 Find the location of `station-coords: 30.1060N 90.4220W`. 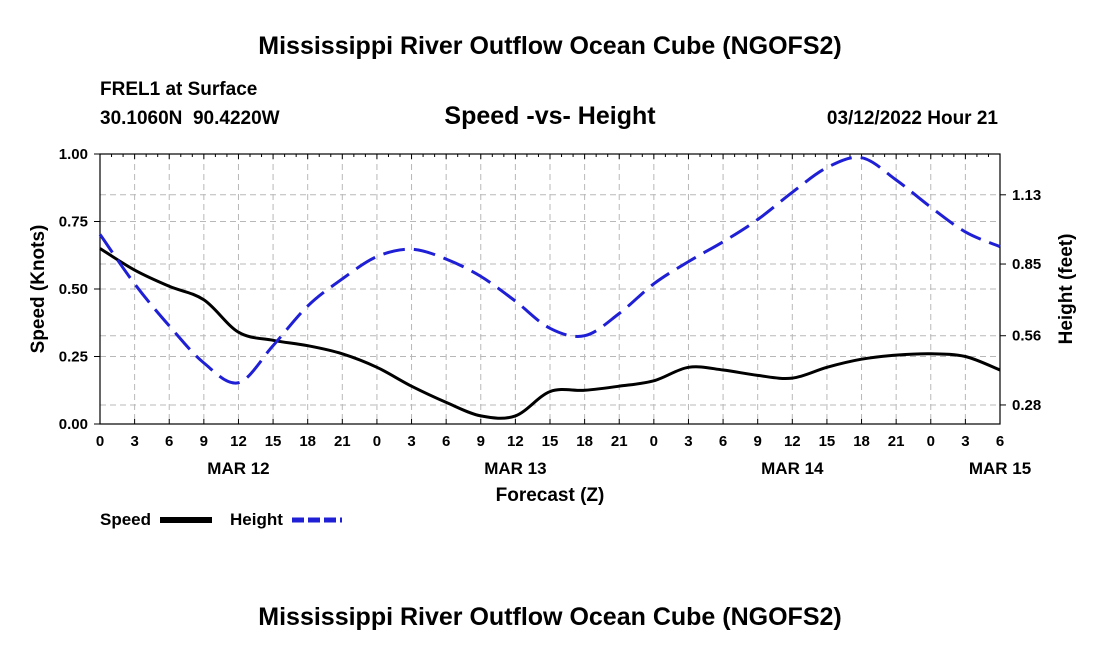

station-coords: 30.1060N 90.4220W is located at coordinates (190, 118).